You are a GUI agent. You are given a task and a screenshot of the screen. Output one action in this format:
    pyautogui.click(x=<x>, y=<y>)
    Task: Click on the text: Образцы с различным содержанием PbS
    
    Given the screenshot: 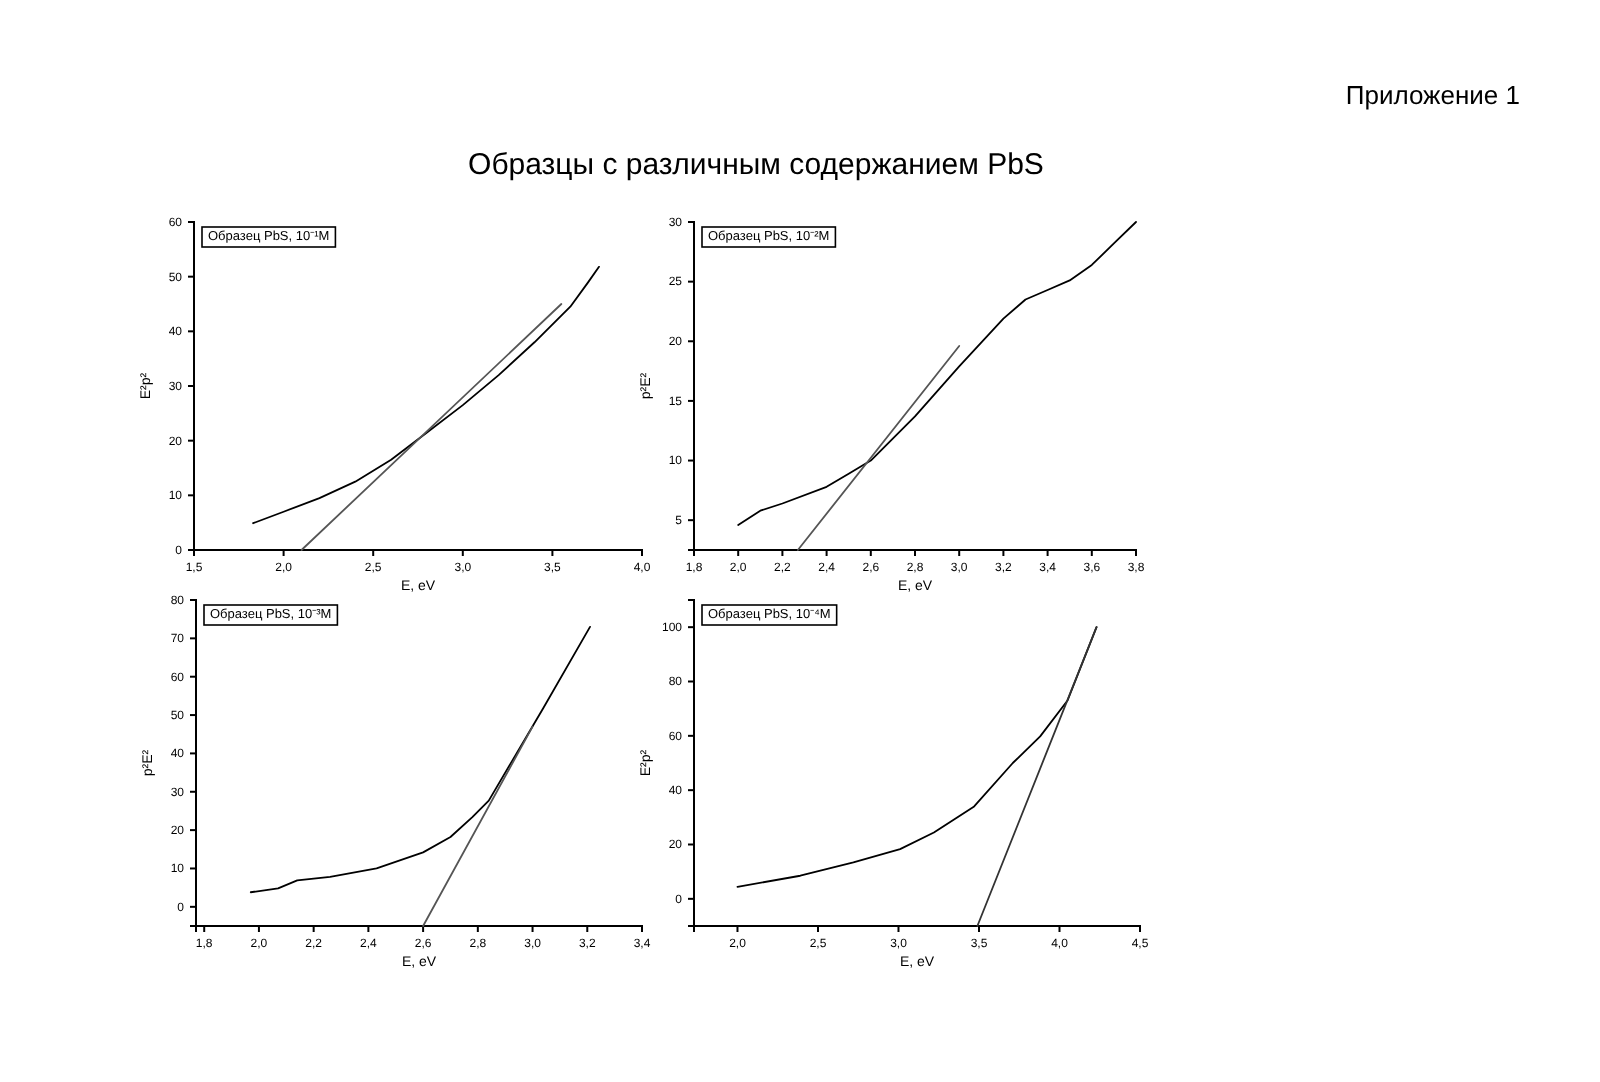 What is the action you would take?
    pyautogui.click(x=756, y=165)
    